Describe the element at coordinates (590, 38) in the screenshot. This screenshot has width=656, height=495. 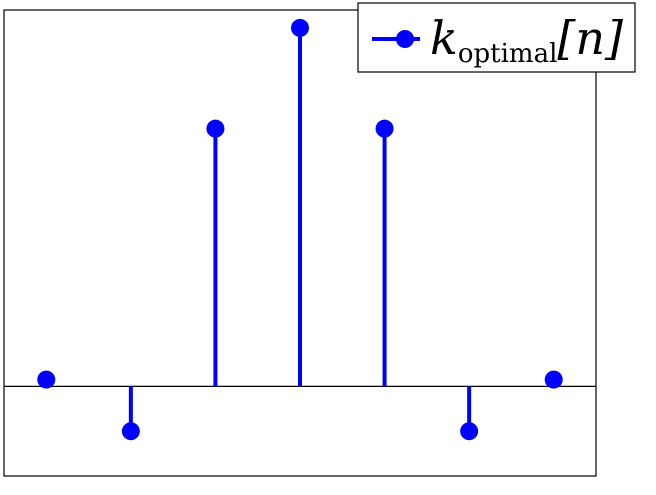
I see `legend-label-argument: [n]` at that location.